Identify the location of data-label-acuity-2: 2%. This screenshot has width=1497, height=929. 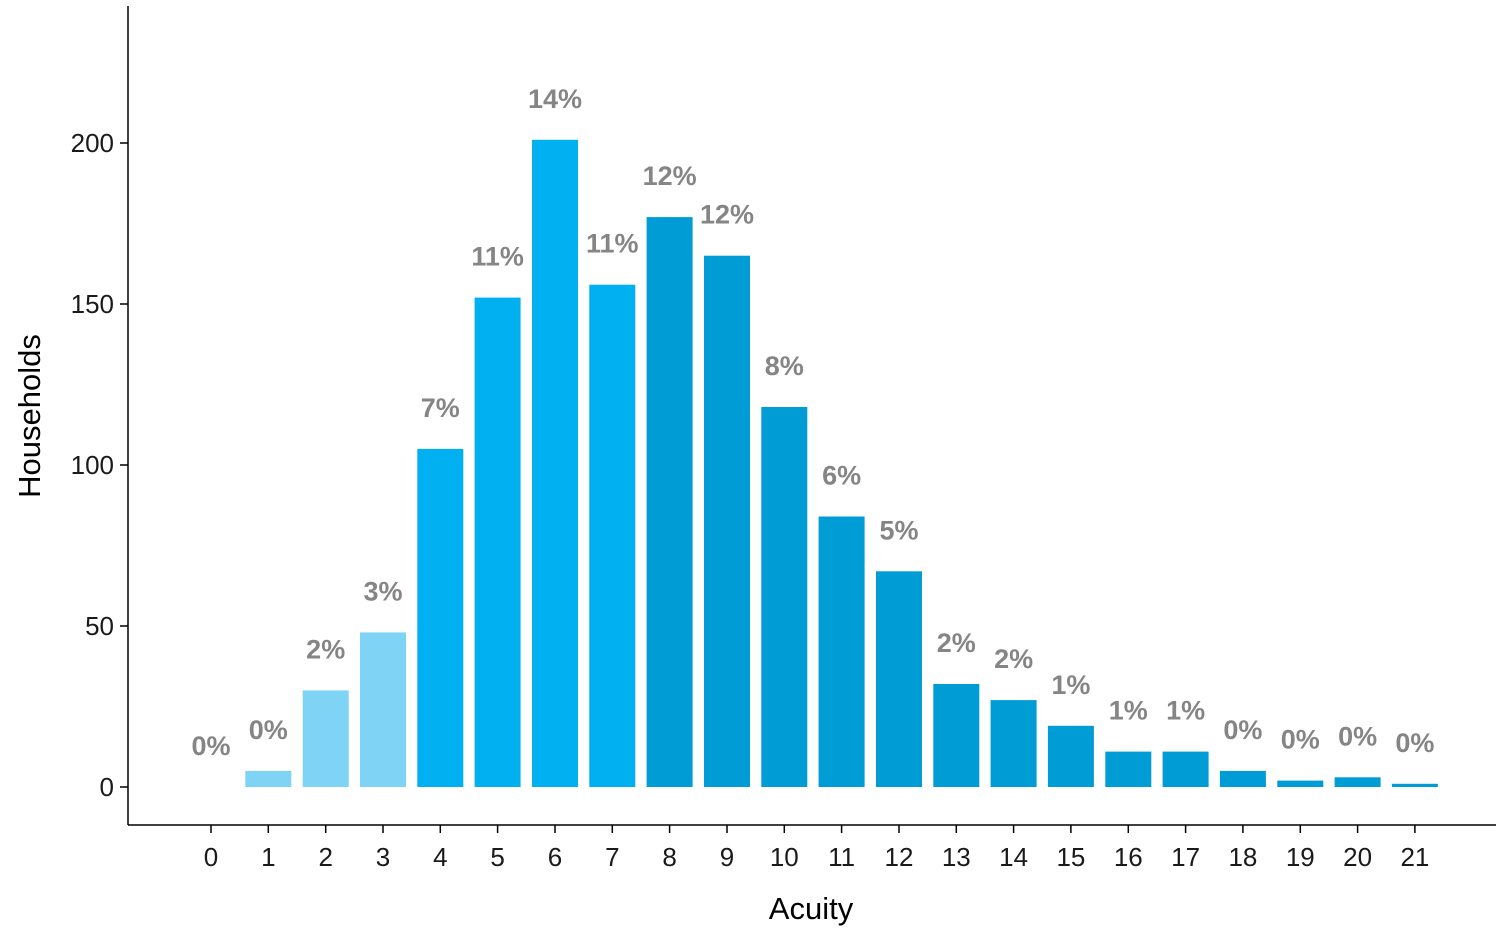
(325, 649).